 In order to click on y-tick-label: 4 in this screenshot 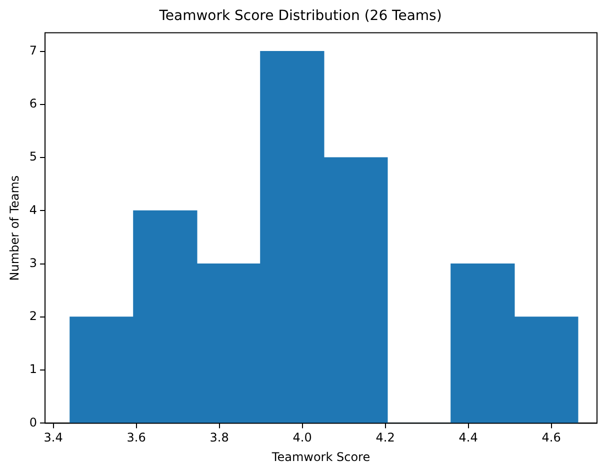, I will do `click(33, 209)`.